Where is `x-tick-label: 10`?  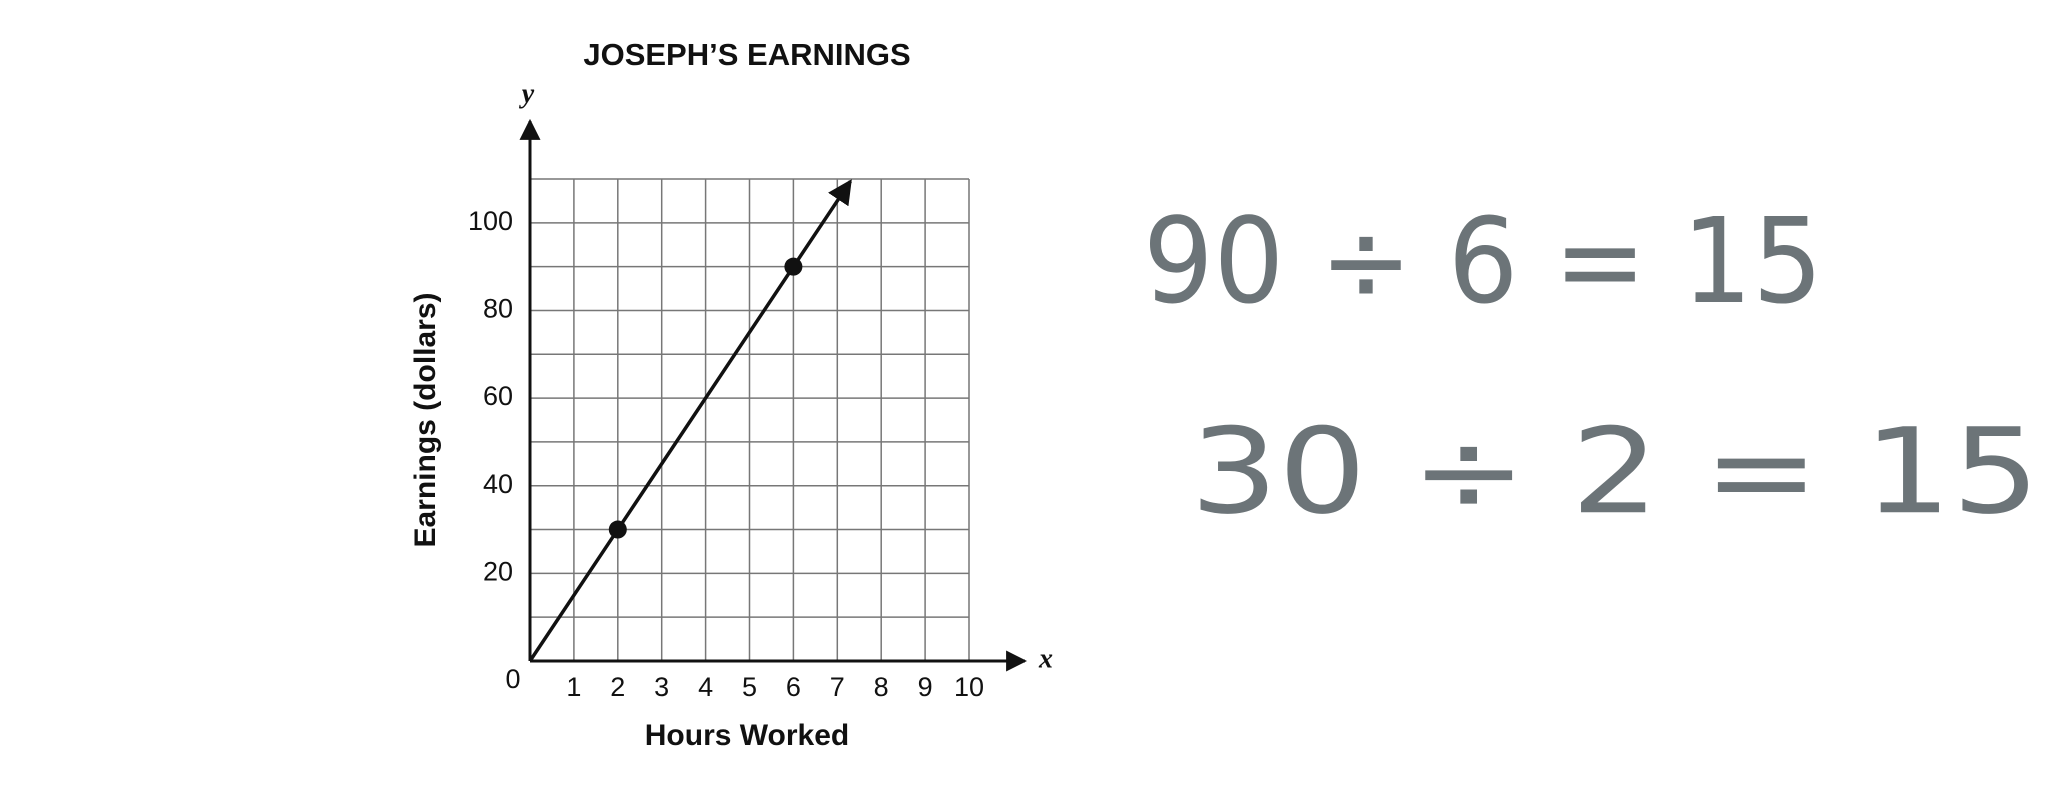 x-tick-label: 10 is located at coordinates (969, 687).